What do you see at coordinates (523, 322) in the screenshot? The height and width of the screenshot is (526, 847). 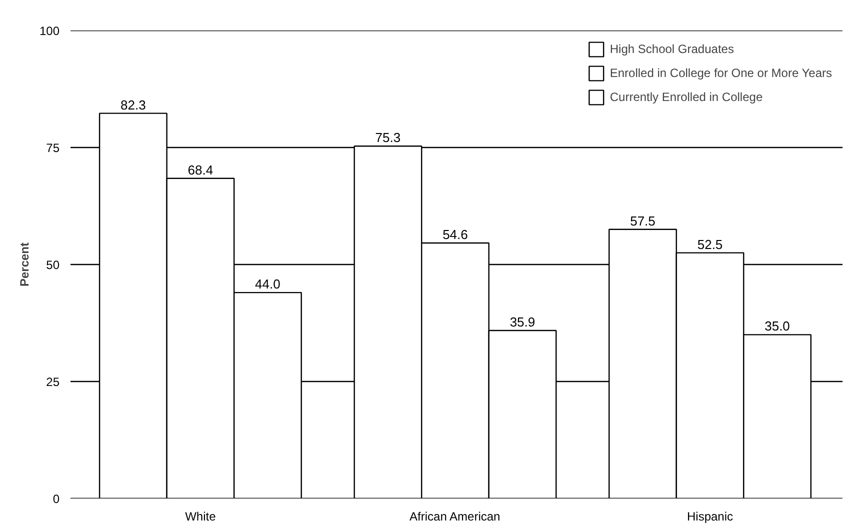 I see `data-label: 35.9` at bounding box center [523, 322].